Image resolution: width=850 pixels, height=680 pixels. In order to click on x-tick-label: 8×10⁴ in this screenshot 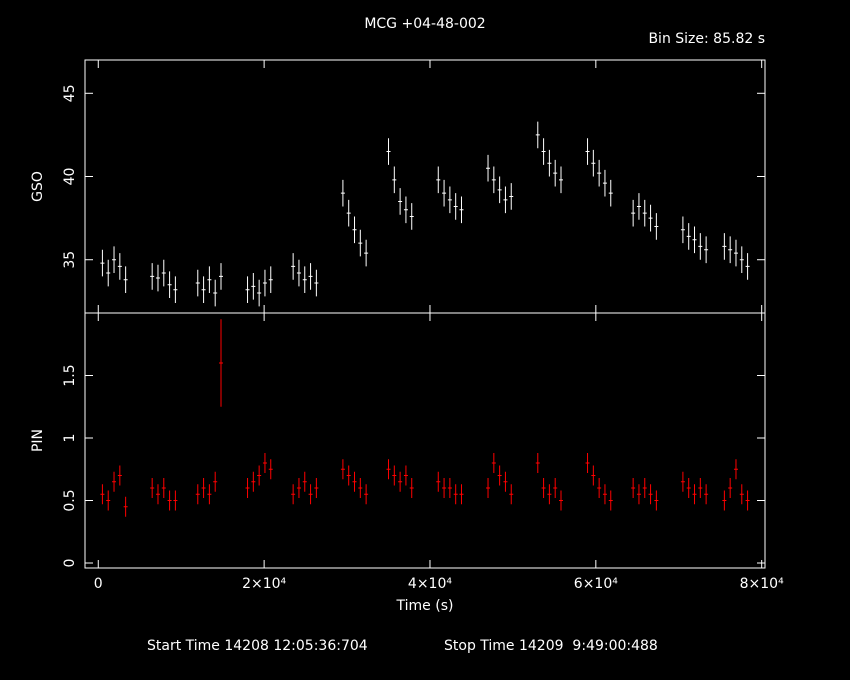, I will do `click(762, 584)`.